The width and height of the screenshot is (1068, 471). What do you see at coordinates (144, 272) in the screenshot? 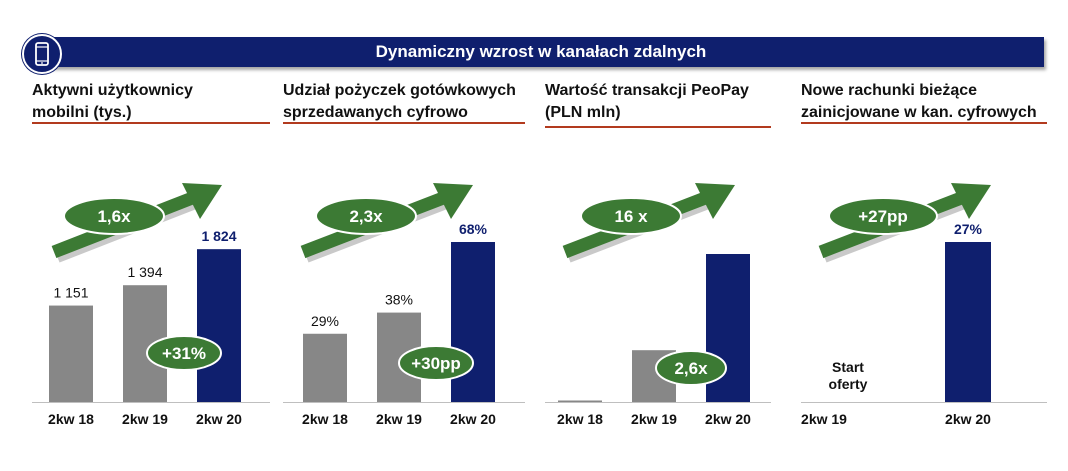
I see `bar-value-label: 1 394` at bounding box center [144, 272].